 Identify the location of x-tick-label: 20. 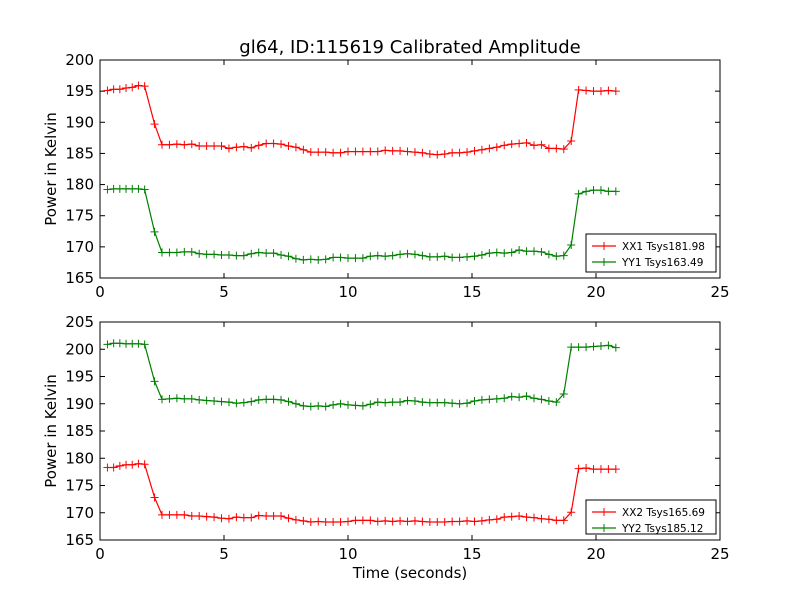
(595, 554).